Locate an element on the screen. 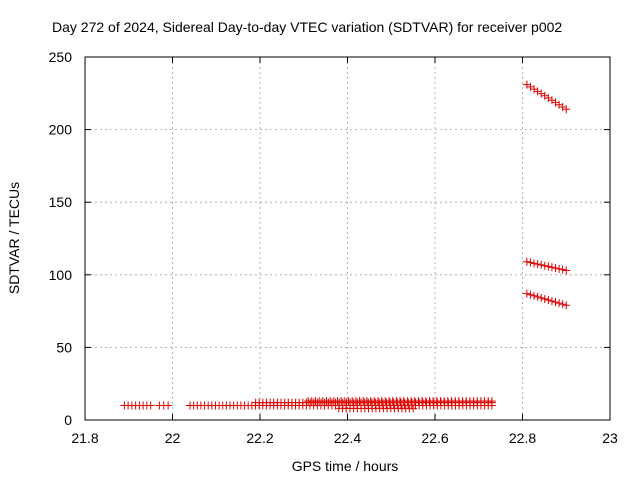 This screenshot has width=640, height=480. y-tick-label: 150 is located at coordinates (61, 202).